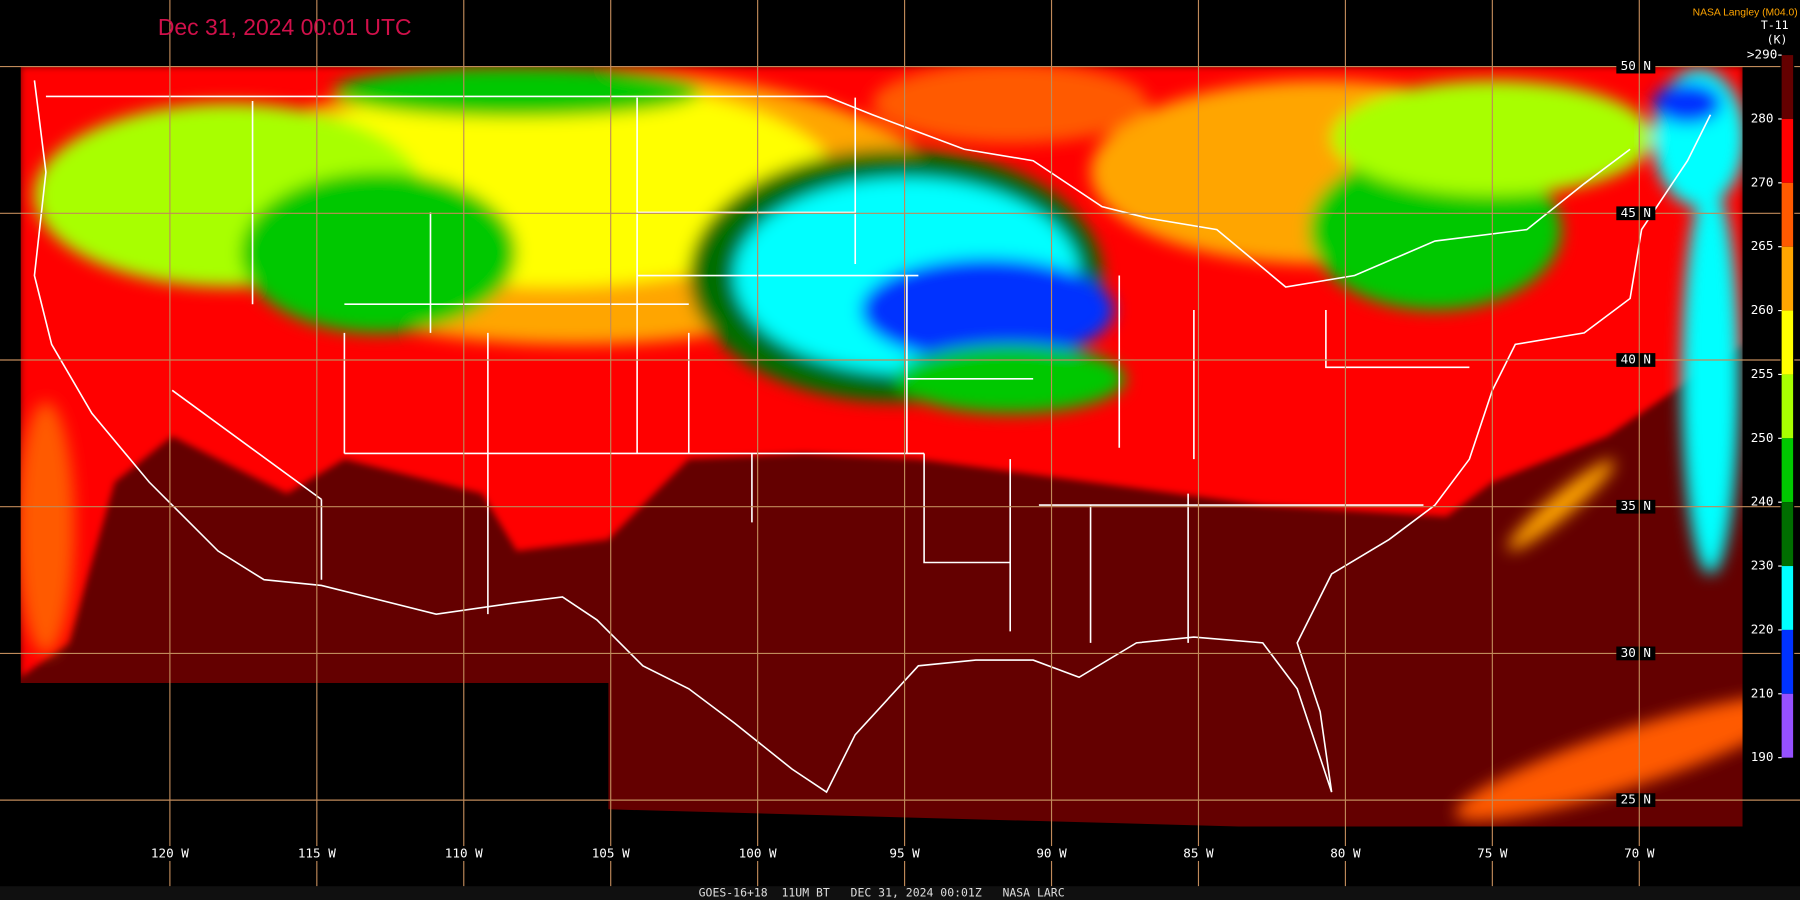 The width and height of the screenshot is (1800, 900). Describe the element at coordinates (1762, 309) in the screenshot. I see `colorbar-label: 260` at that location.